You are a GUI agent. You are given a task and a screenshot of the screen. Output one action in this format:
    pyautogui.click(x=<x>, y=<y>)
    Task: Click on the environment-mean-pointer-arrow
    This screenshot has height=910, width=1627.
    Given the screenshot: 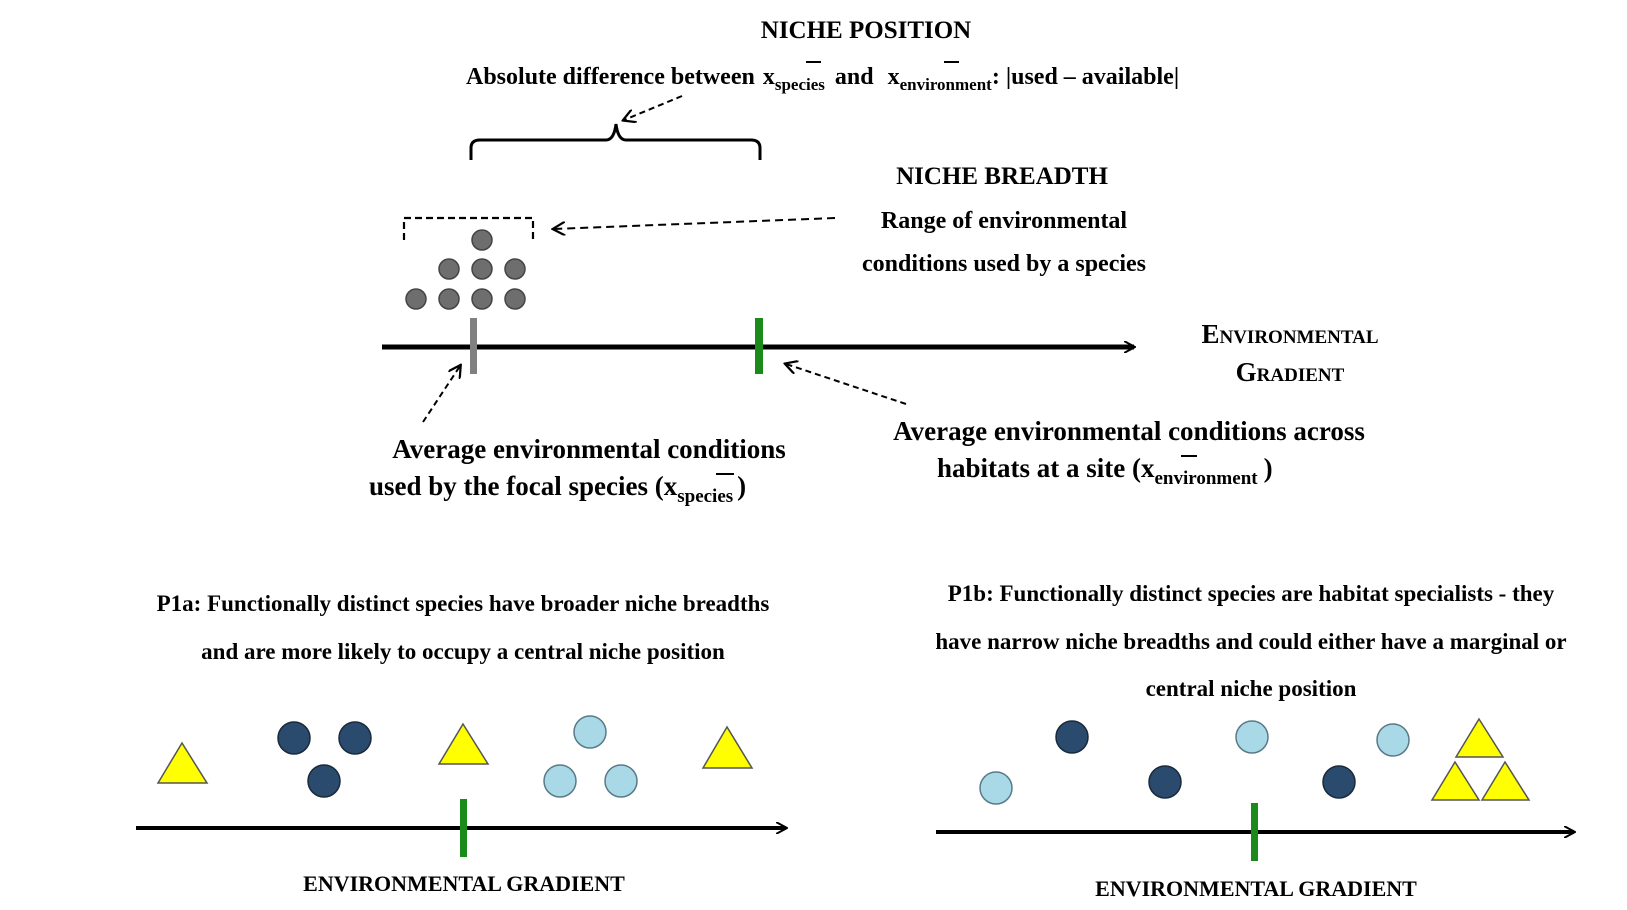 What is the action you would take?
    pyautogui.click(x=846, y=384)
    